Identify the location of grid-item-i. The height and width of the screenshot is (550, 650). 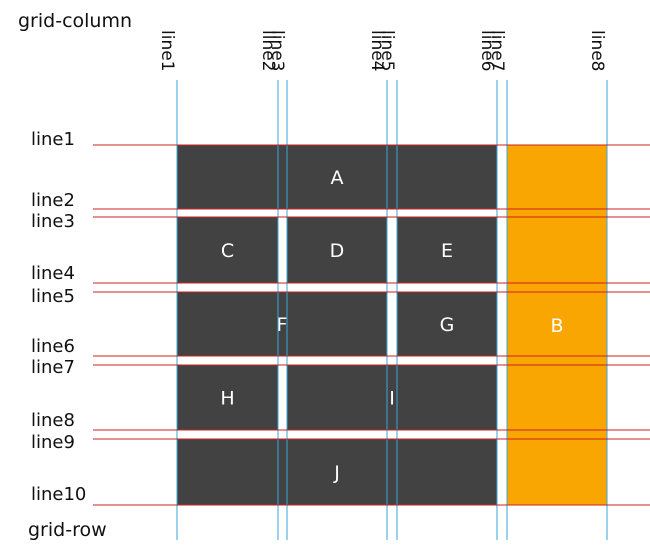
(392, 397).